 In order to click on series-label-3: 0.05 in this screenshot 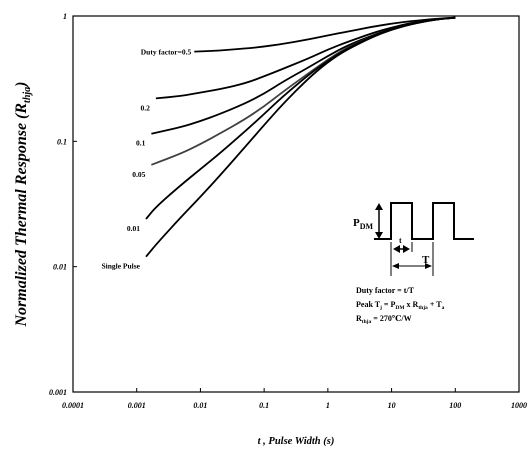, I will do `click(138, 174)`.